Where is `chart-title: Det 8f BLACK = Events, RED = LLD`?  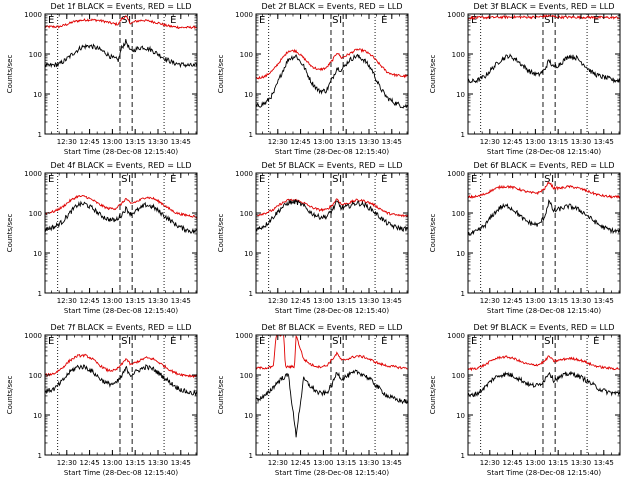
chart-title: Det 8f BLACK = Events, RED = LLD is located at coordinates (331, 327).